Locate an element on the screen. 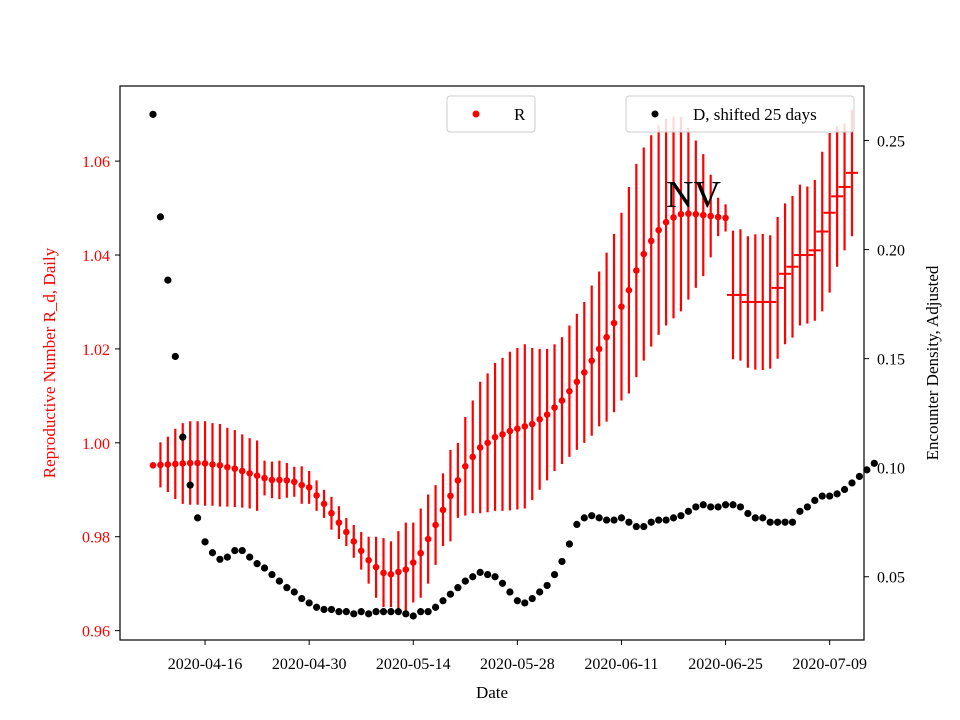  left-tick-label: 1.00 is located at coordinates (96, 444).